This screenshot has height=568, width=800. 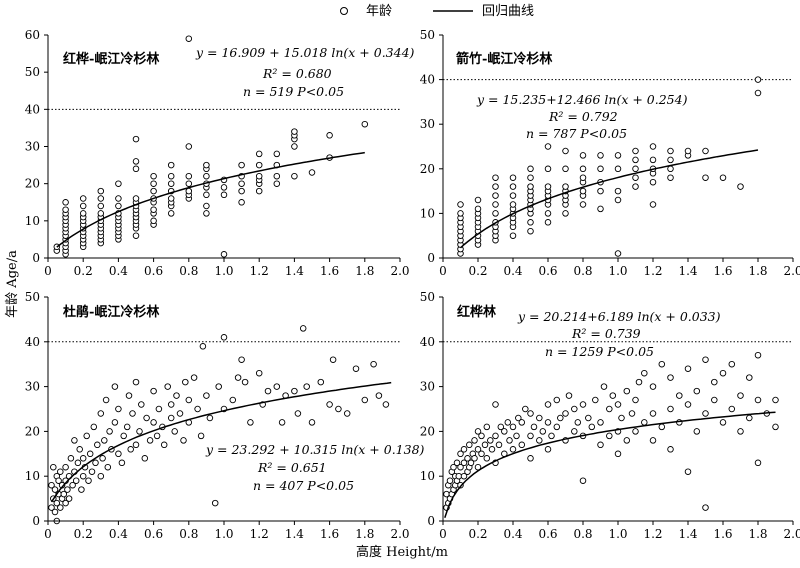 I want to click on panel-3-x-tick-label: 1.8, so click(x=364, y=534).